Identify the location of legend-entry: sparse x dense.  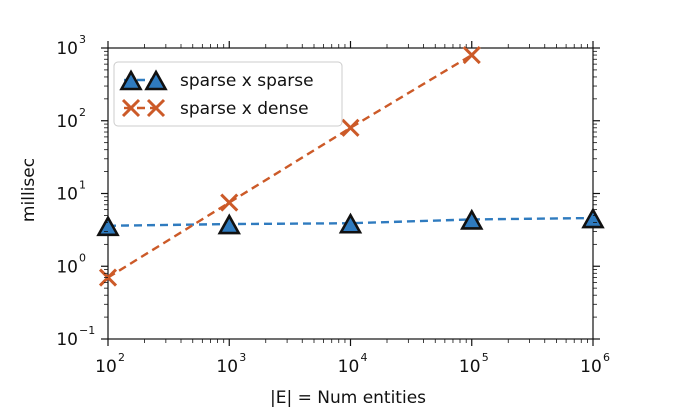
(215, 108).